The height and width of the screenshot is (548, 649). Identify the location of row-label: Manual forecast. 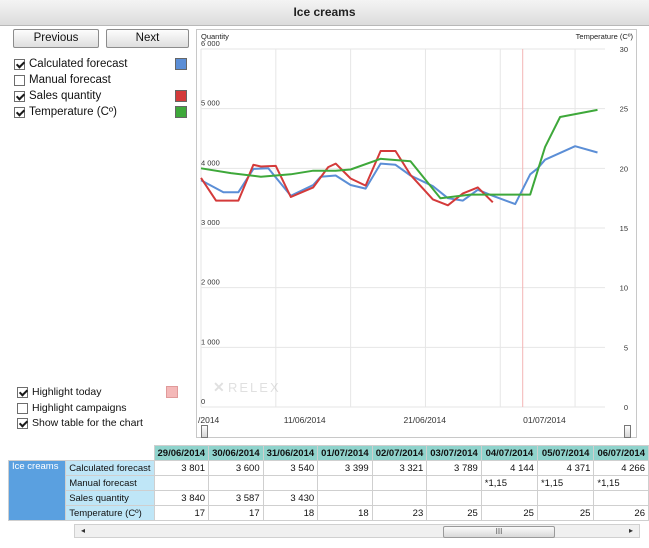
(110, 483).